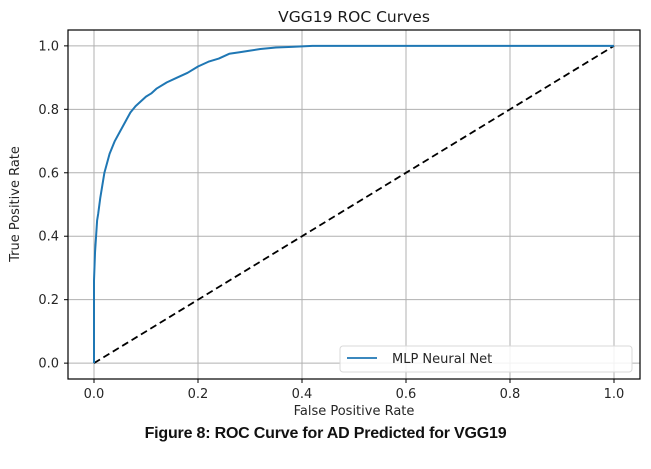 This screenshot has height=469, width=651. What do you see at coordinates (442, 359) in the screenshot?
I see `legend-label-mlp: MLP Neural Net` at bounding box center [442, 359].